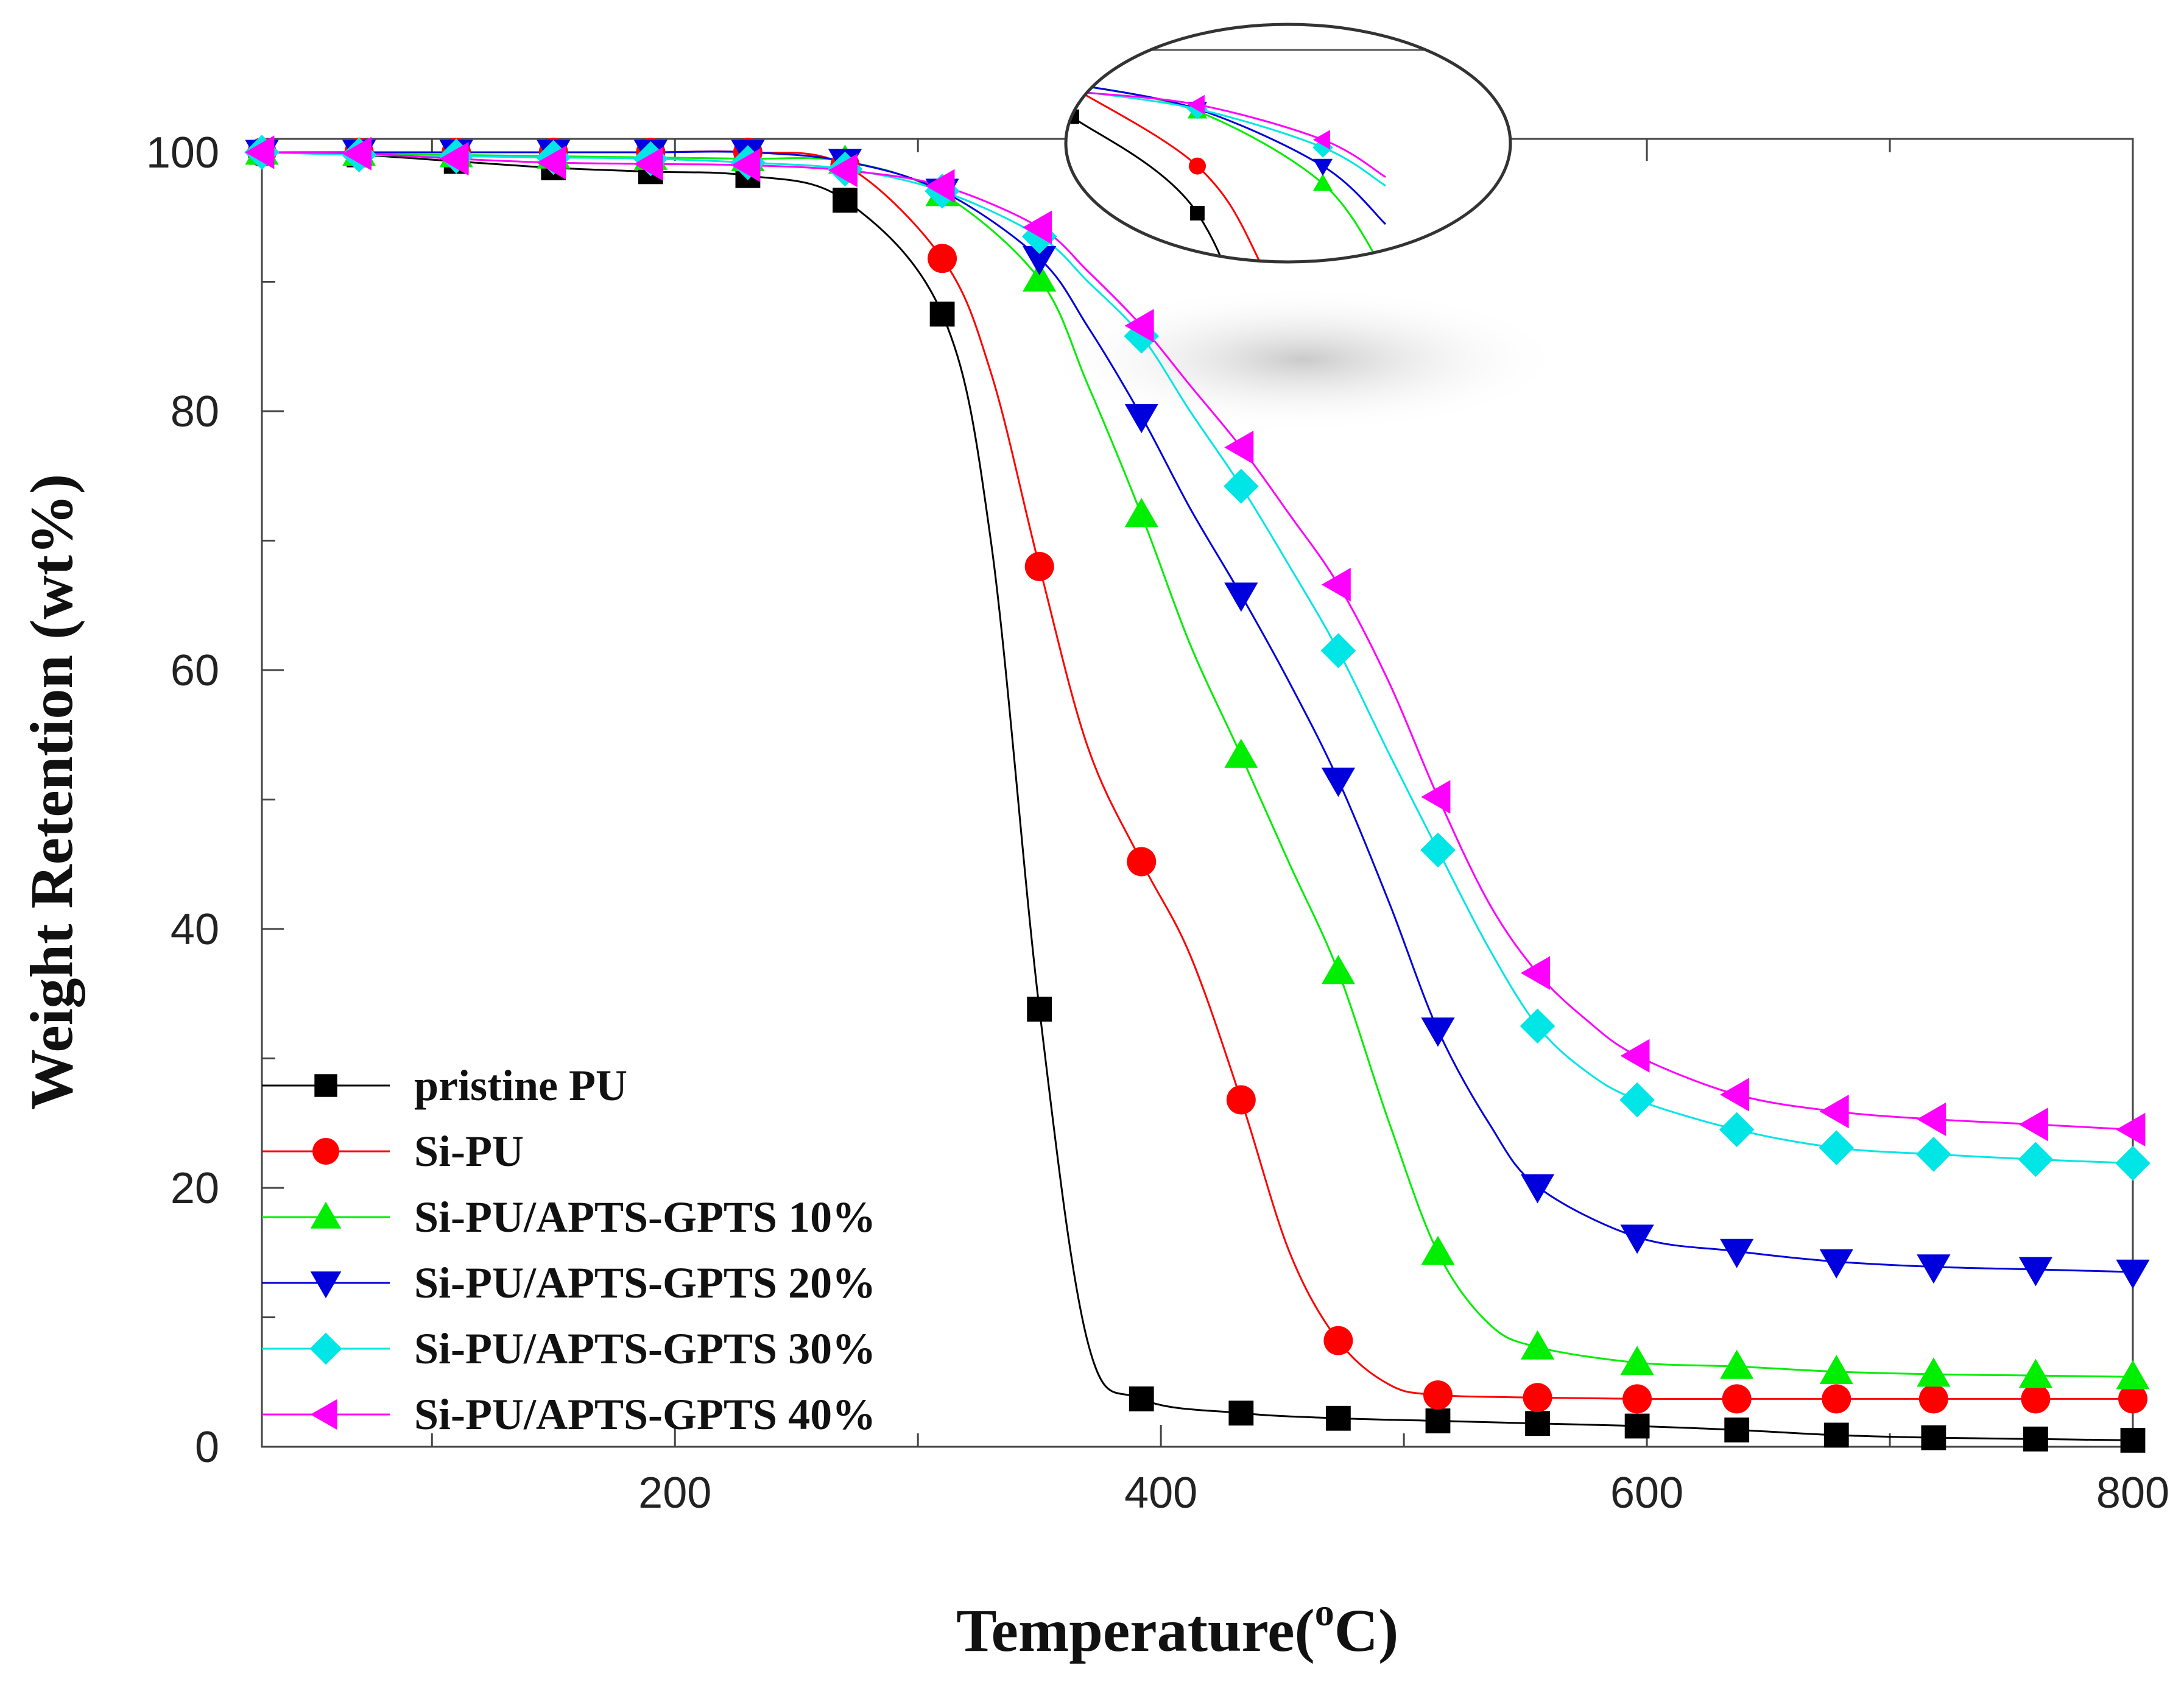 The image size is (2184, 1688). I want to click on x-tick-label: 600, so click(1646, 1493).